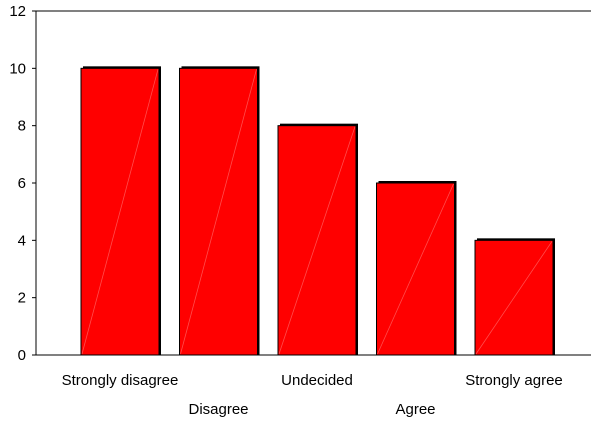  I want to click on x-tick-label: Strongly agree, so click(514, 380).